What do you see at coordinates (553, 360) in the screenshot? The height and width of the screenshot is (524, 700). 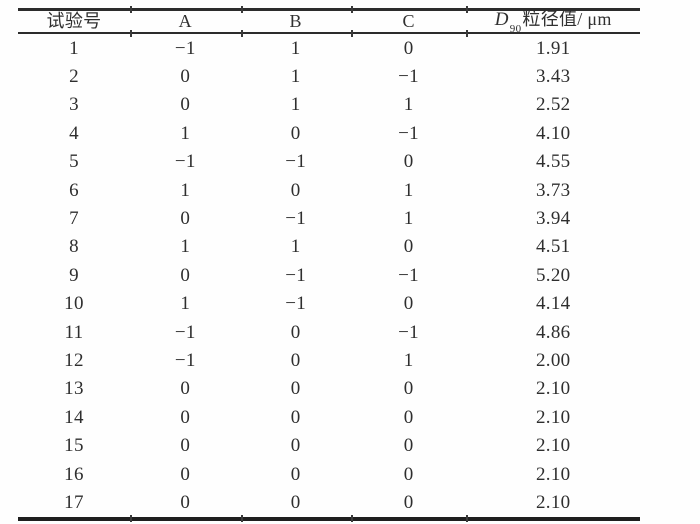 I see `table-cell: 2.00` at bounding box center [553, 360].